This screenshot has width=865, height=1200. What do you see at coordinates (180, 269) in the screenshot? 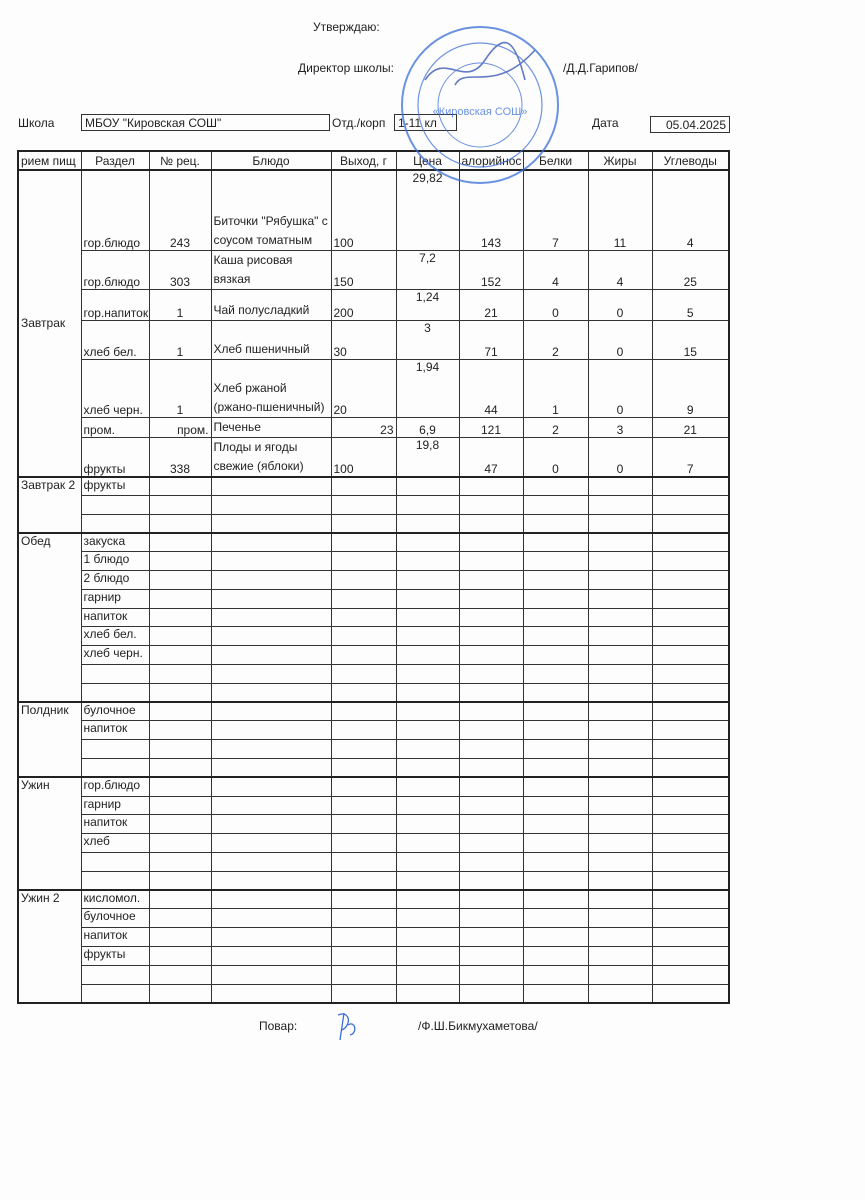
I see `recipe-cell: 303` at bounding box center [180, 269].